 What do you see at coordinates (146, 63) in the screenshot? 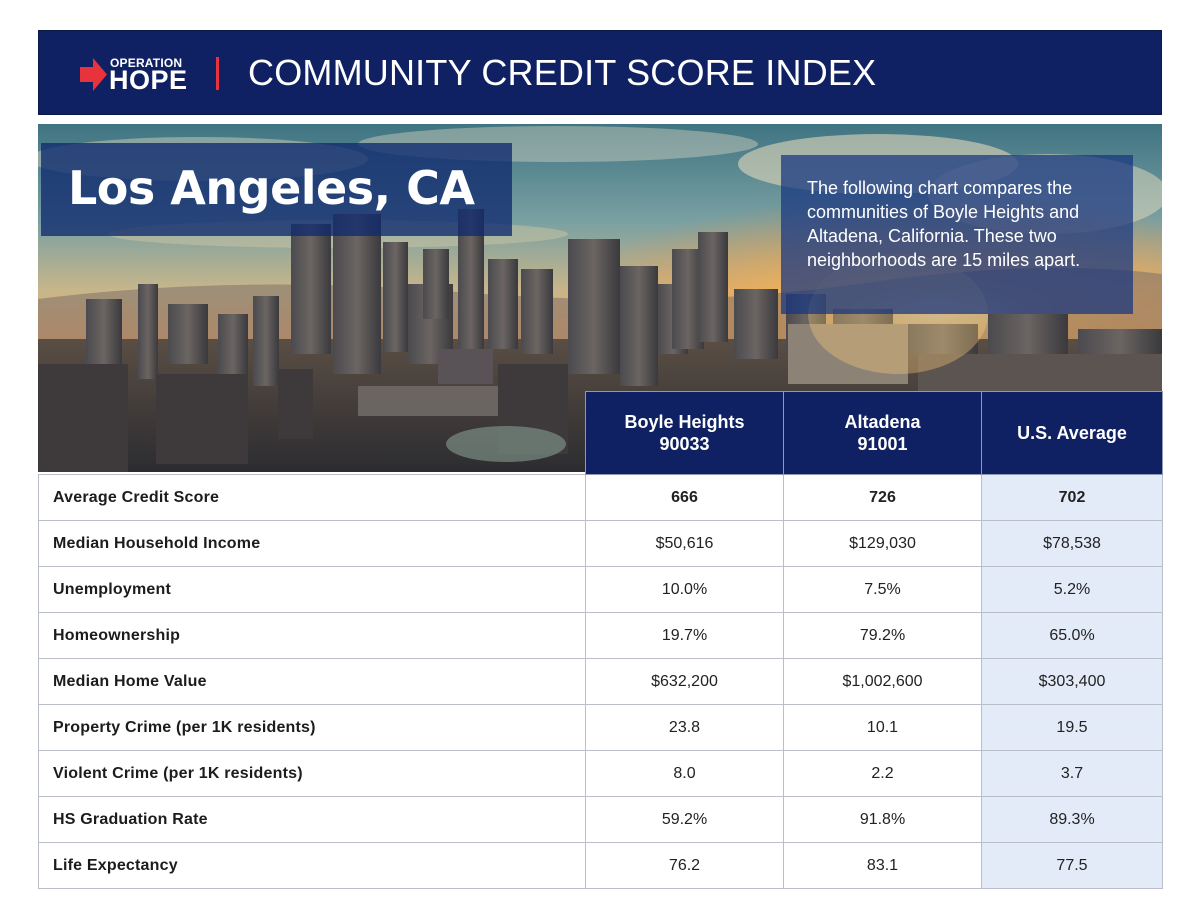
I see `logo-text-operation: OPERATION` at bounding box center [146, 63].